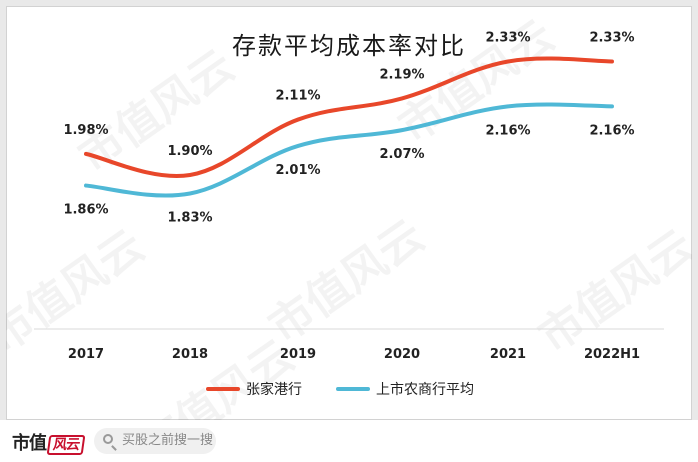 This screenshot has height=462, width=698. What do you see at coordinates (86, 354) in the screenshot?
I see `x-tick-label: 2017` at bounding box center [86, 354].